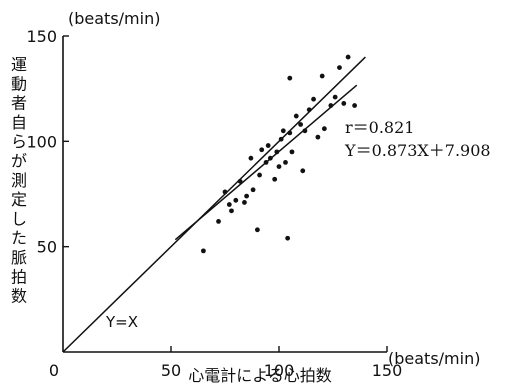  Describe the element at coordinates (41, 141) in the screenshot. I see `y-tick-label: 100` at that location.